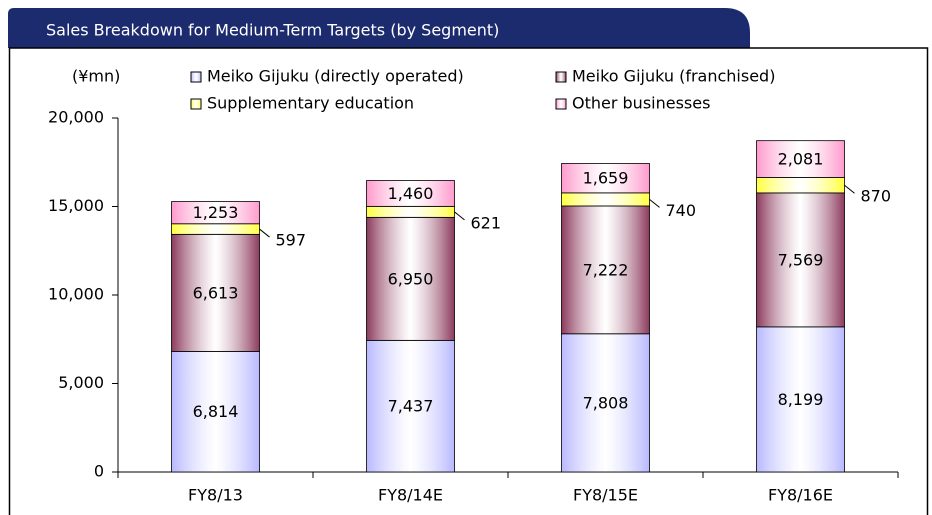 This screenshot has width=932, height=515. What do you see at coordinates (641, 103) in the screenshot?
I see `legend-label: Other businesses` at bounding box center [641, 103].